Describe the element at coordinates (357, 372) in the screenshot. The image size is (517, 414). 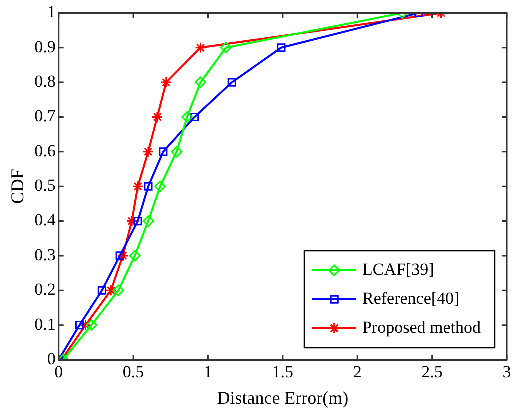
I see `x-tick-label: 2` at that location.